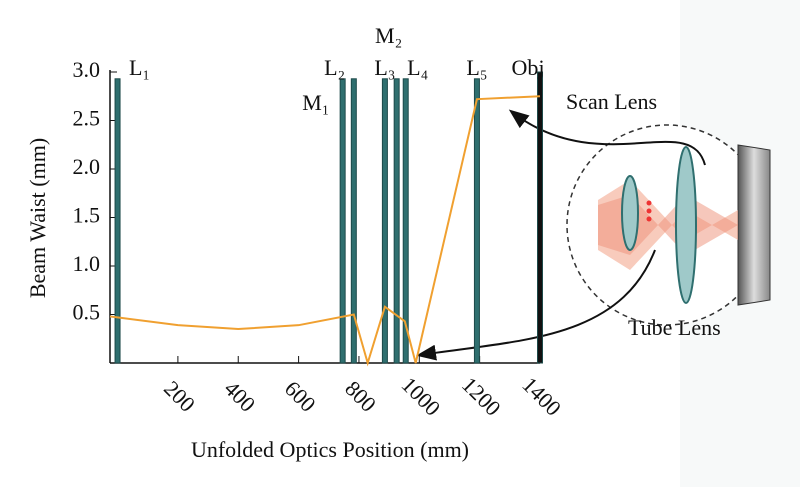  Describe the element at coordinates (421, 396) in the screenshot. I see `x-tick-label: 1000` at that location.